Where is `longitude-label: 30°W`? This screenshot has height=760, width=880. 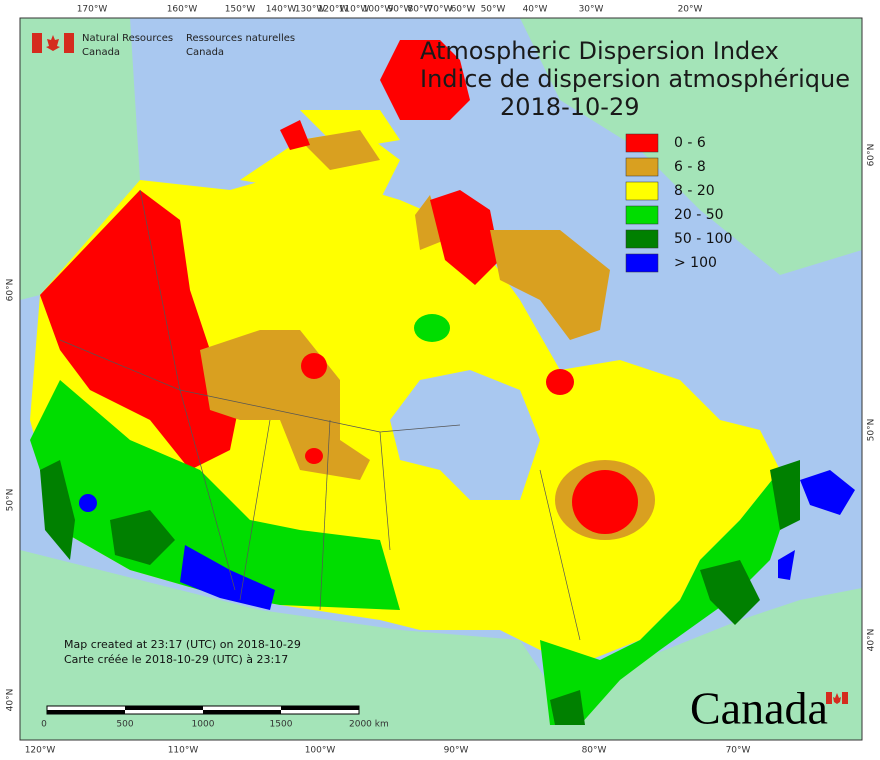 longitude-label: 30°W is located at coordinates (591, 10).